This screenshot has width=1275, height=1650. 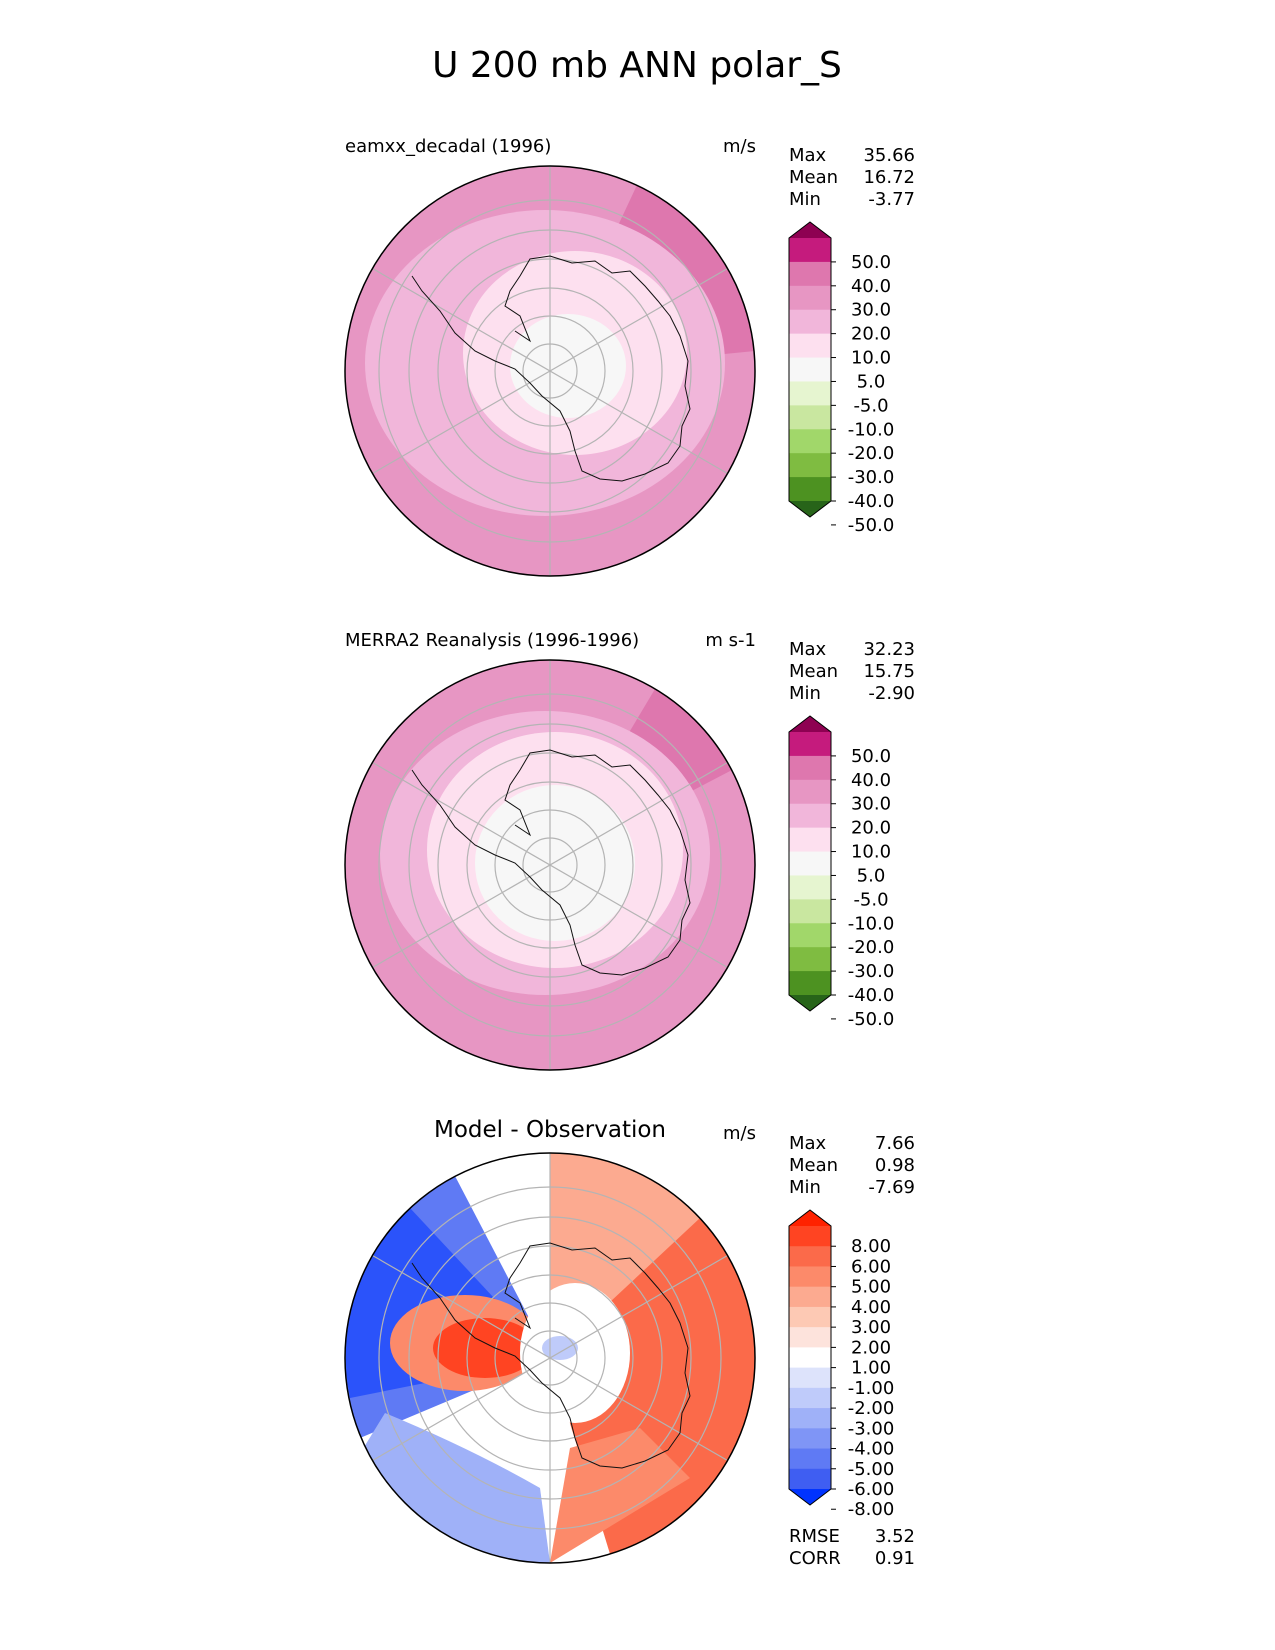 I want to click on panel-difference: Model - Observation m/s, so click(x=629, y=1343).